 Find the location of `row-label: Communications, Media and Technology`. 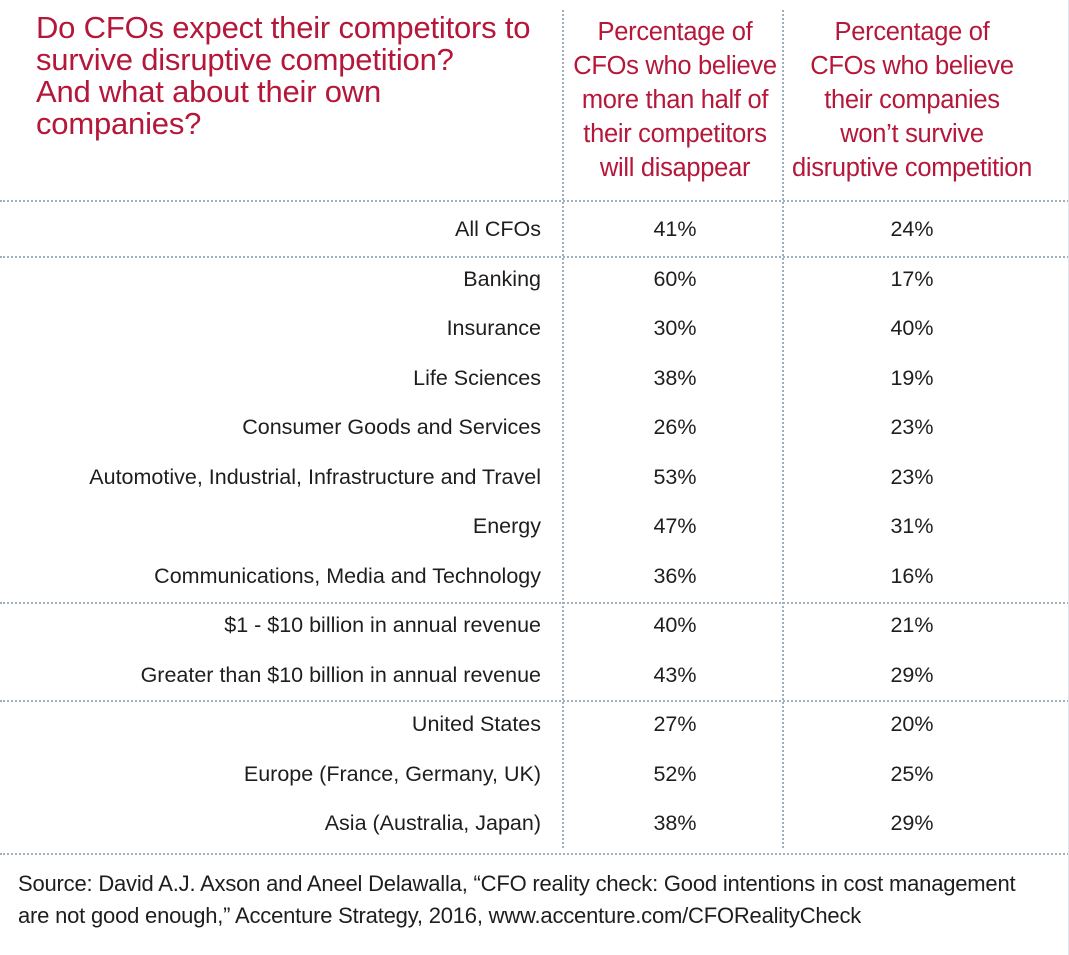

row-label: Communications, Media and Technology is located at coordinates (347, 576).